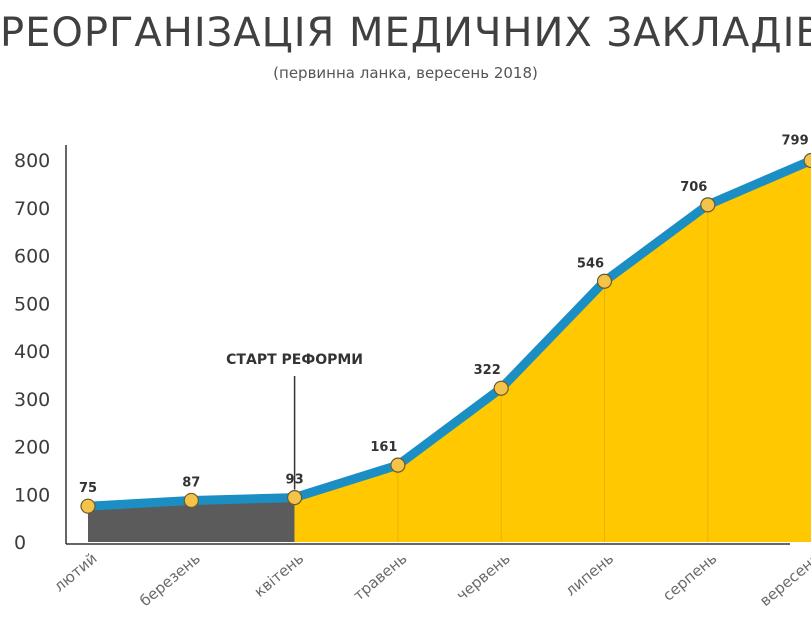 Image resolution: width=811 pixels, height=637 pixels. Describe the element at coordinates (294, 360) in the screenshot. I see `reform-start-label: СТАРТ РЕФОРМИ` at that location.